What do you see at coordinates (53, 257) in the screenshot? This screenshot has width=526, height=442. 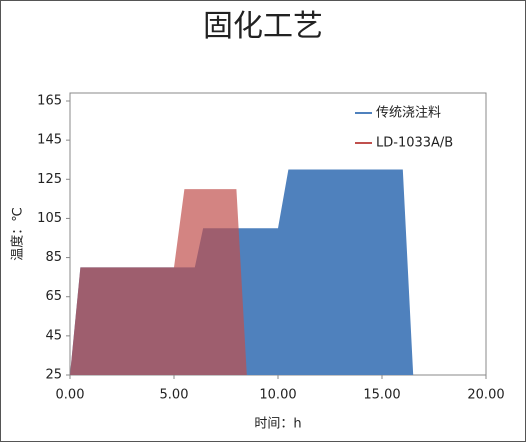 I see `y-tick-label: 85` at bounding box center [53, 257].